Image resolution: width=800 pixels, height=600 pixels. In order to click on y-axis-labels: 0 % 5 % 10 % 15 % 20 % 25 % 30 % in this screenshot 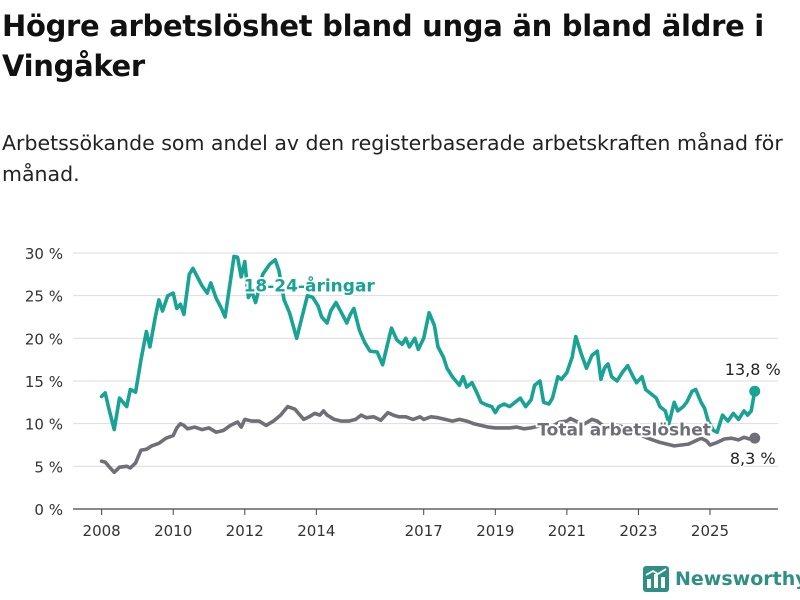, I will do `click(44, 382)`.